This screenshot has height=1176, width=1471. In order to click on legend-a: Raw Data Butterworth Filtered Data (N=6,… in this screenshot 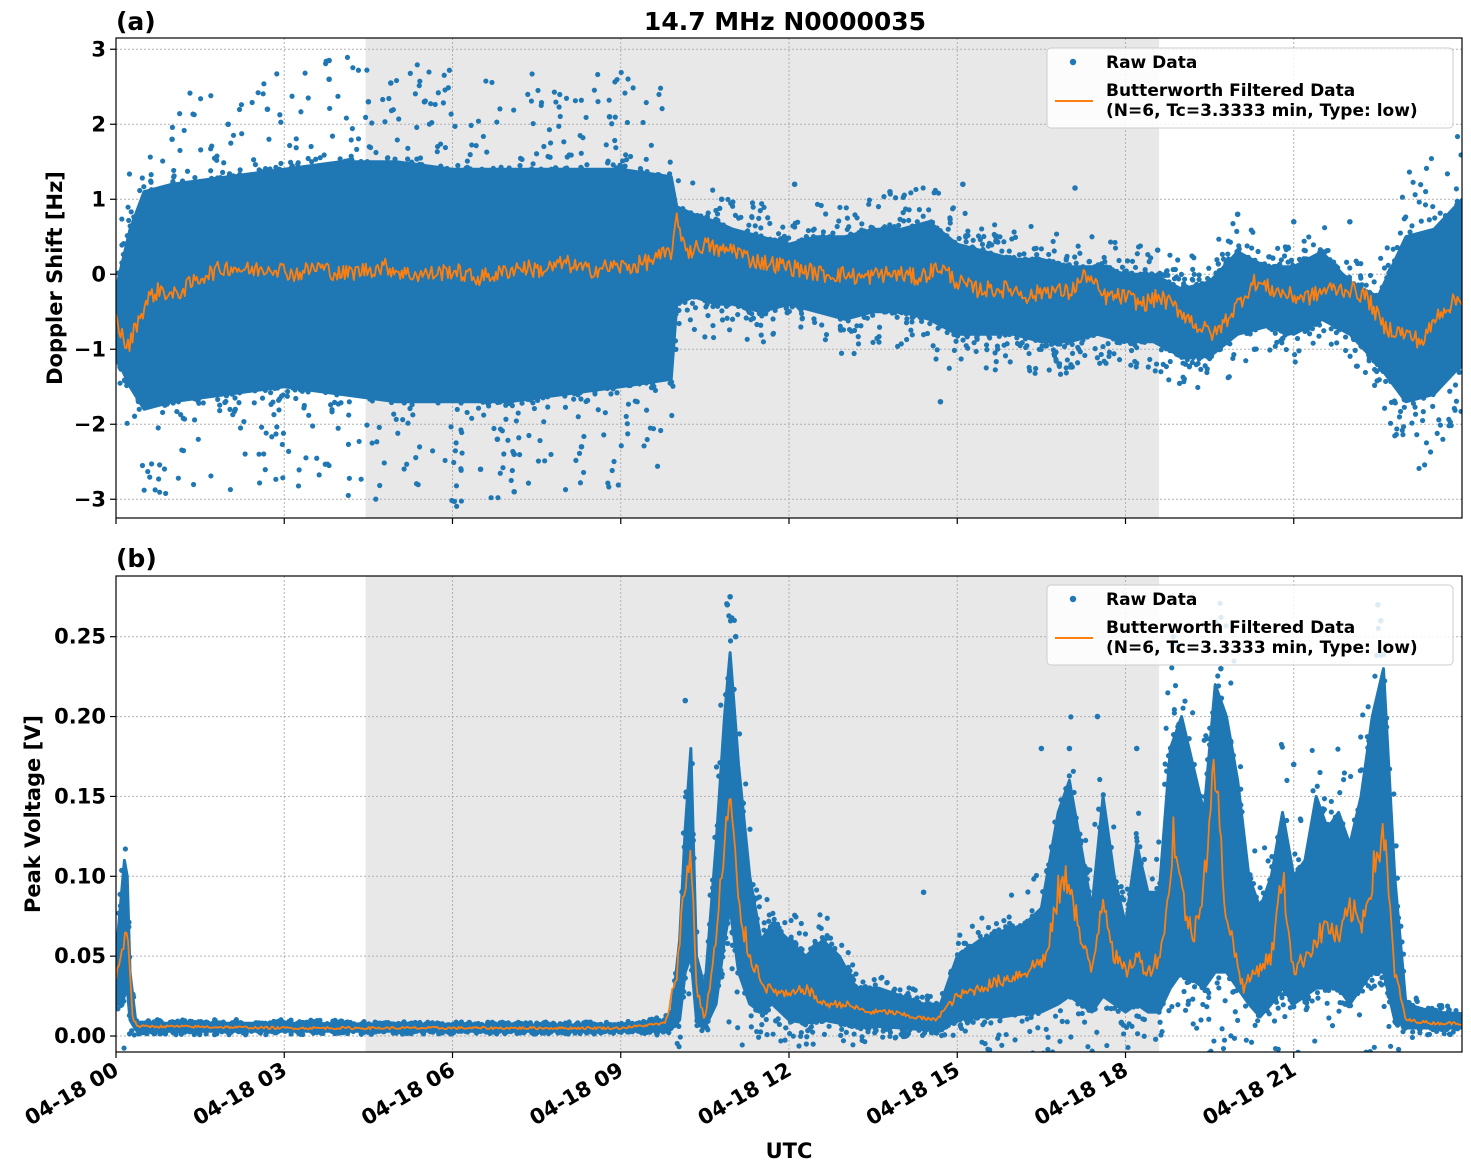, I will do `click(1250, 88)`.